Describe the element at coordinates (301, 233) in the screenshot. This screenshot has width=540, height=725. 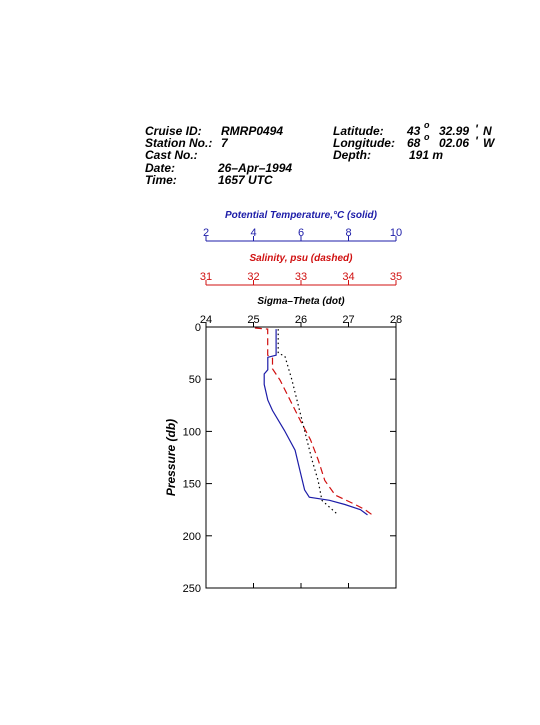
I see `x-tick-label: 6` at that location.